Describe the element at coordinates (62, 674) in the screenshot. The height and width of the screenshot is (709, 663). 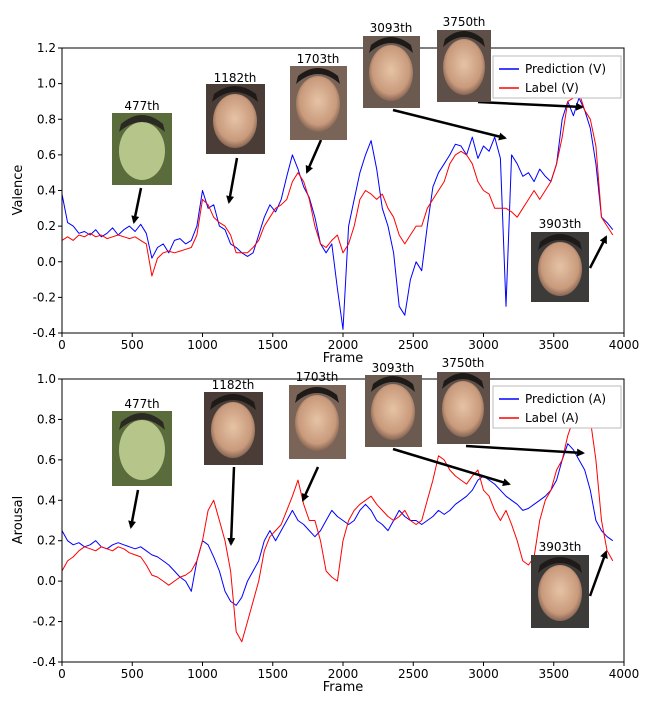
I see `arousal-x-tick-label: 0` at that location.